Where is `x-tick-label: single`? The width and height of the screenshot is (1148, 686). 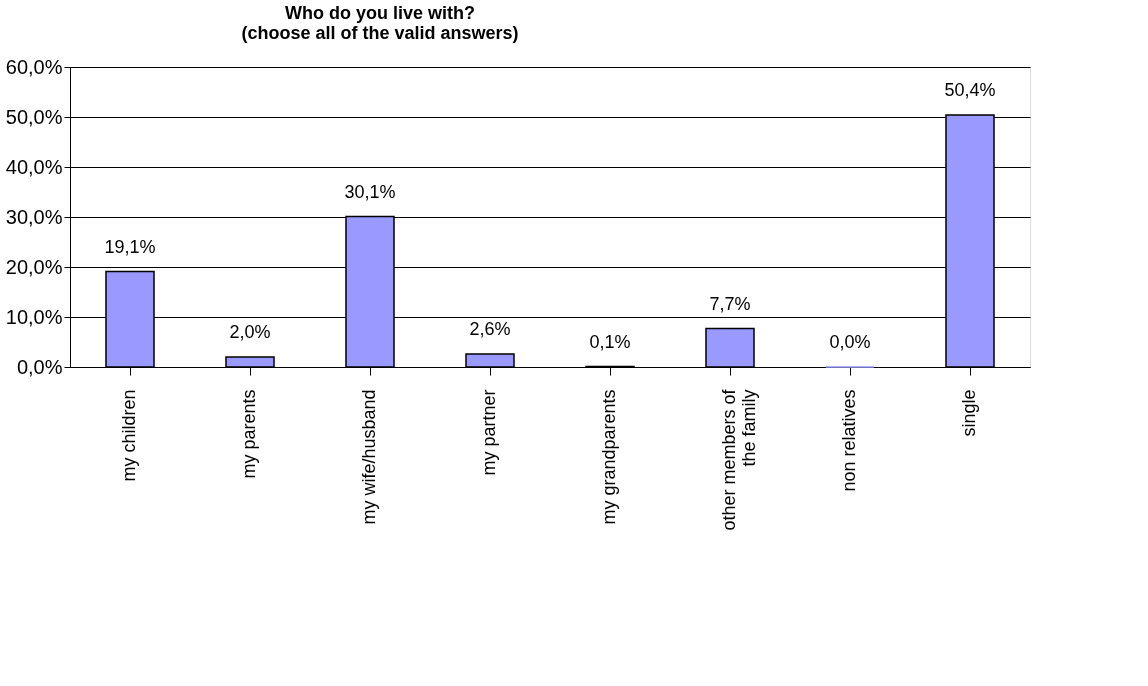
x-tick-label: single is located at coordinates (969, 413).